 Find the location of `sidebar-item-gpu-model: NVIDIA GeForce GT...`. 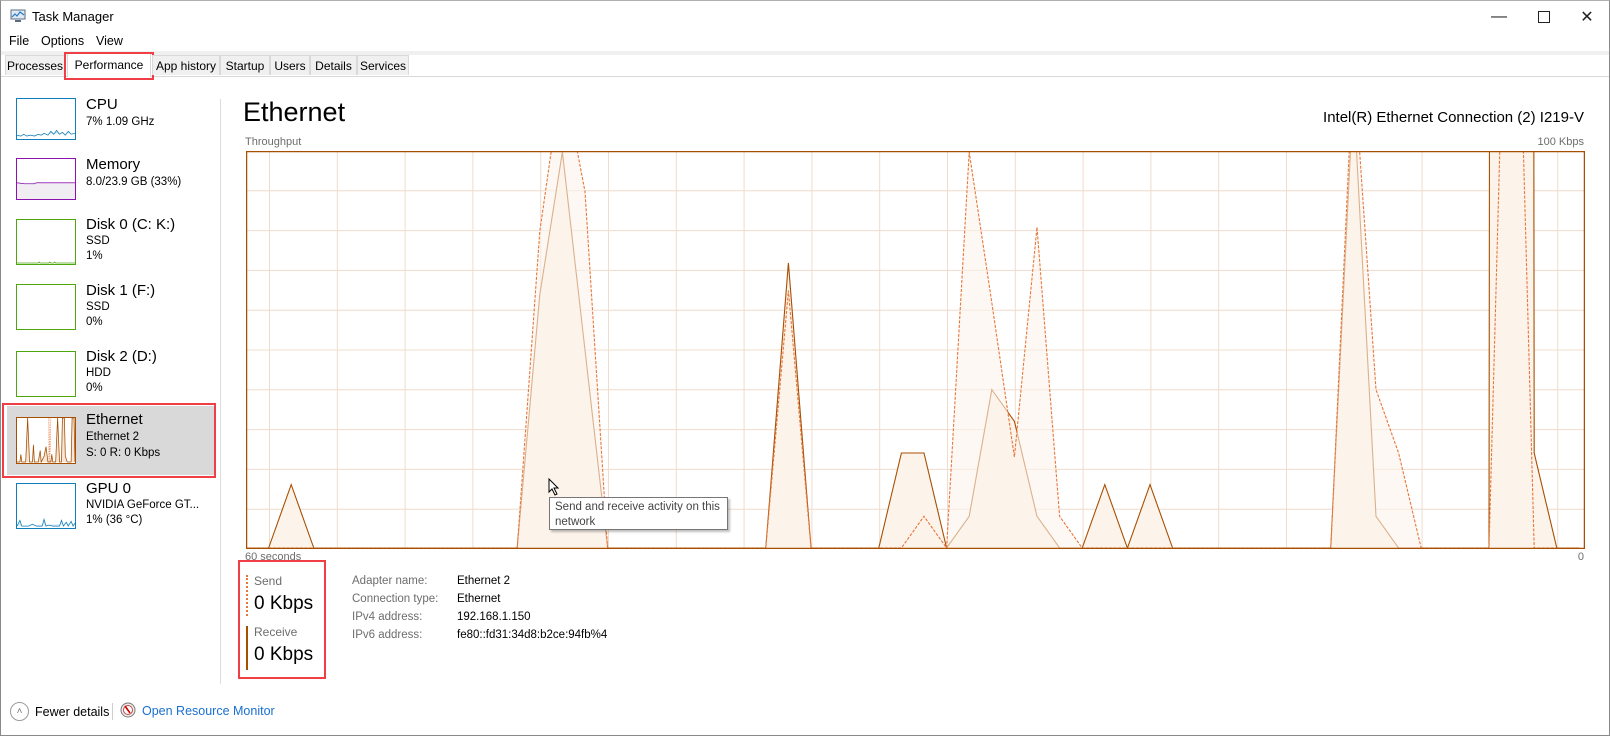

sidebar-item-gpu-model: NVIDIA GeForce GT... is located at coordinates (143, 505).